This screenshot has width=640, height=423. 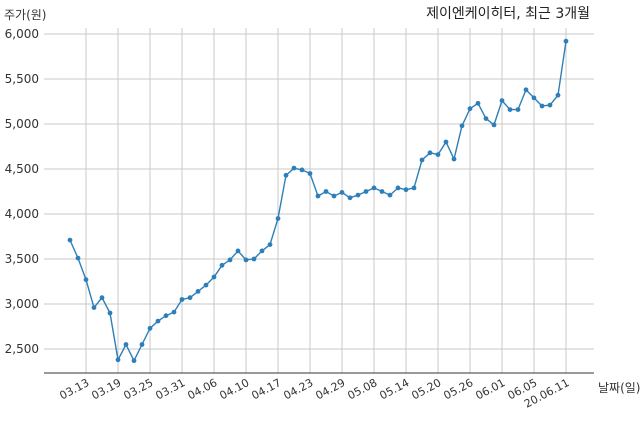 I want to click on y-tick-label: 4,000, so click(x=22, y=214).